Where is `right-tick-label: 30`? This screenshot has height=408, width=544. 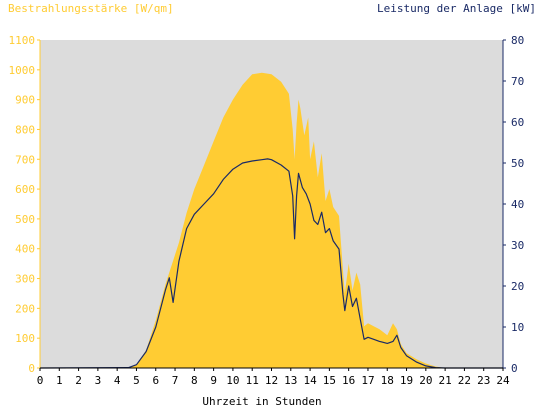
right-tick-label: 30 is located at coordinates (517, 245).